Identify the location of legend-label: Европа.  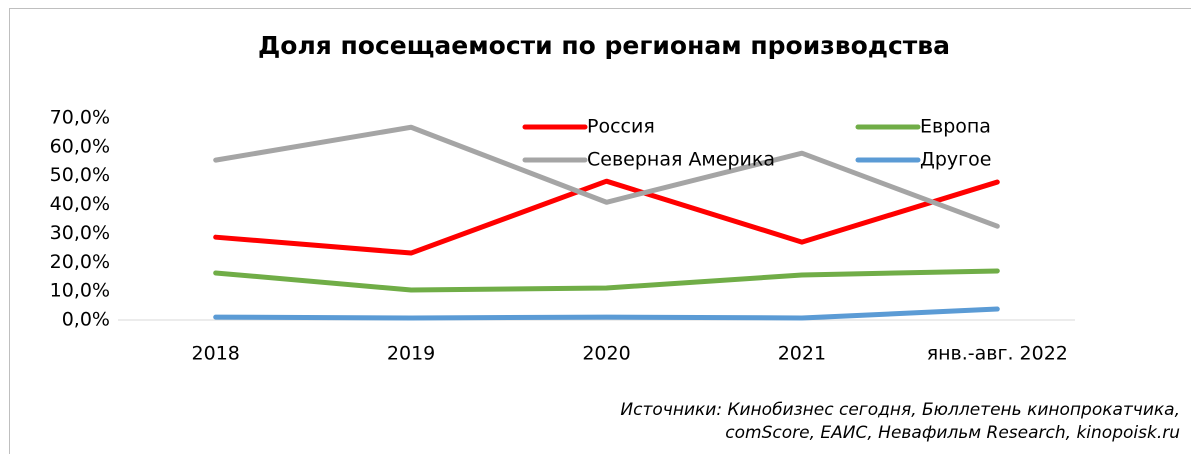
(955, 127).